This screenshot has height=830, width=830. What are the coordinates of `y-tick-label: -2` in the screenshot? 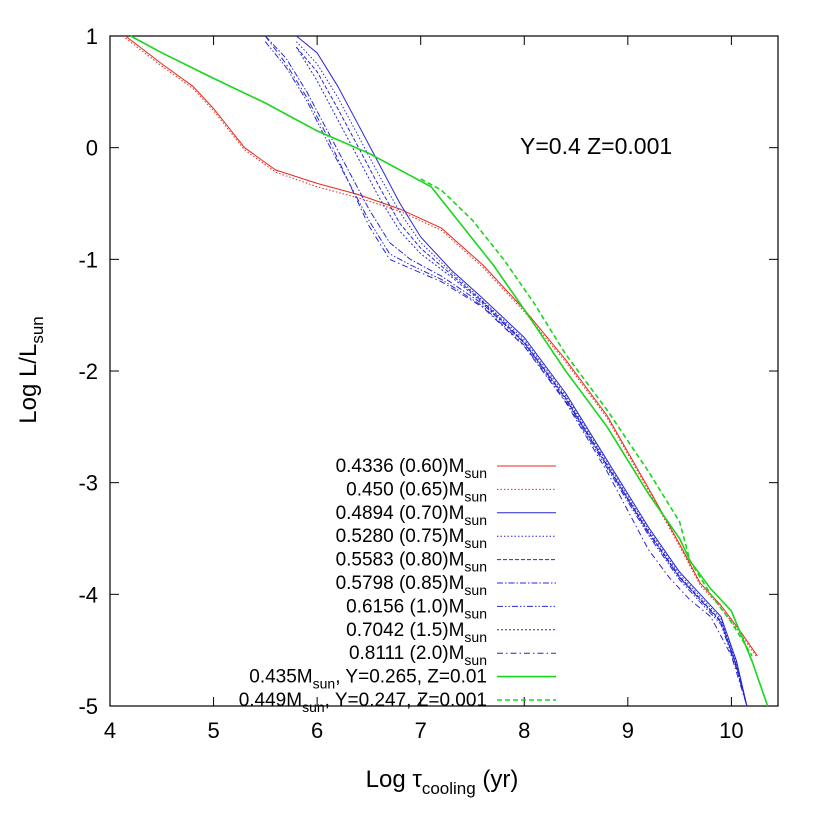 It's located at (88, 371).